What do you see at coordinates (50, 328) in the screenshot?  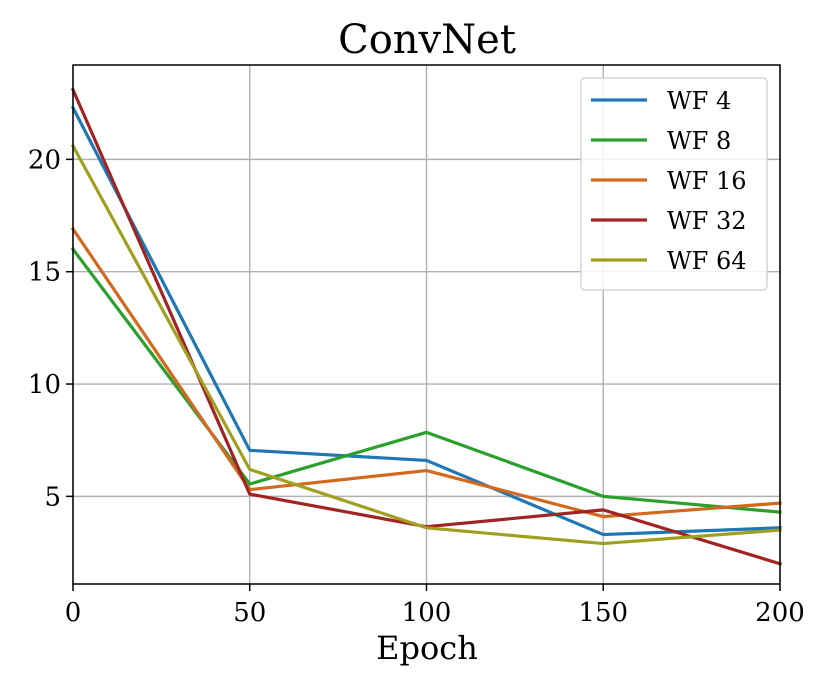 I see `y-axis: 5 10 15 20` at bounding box center [50, 328].